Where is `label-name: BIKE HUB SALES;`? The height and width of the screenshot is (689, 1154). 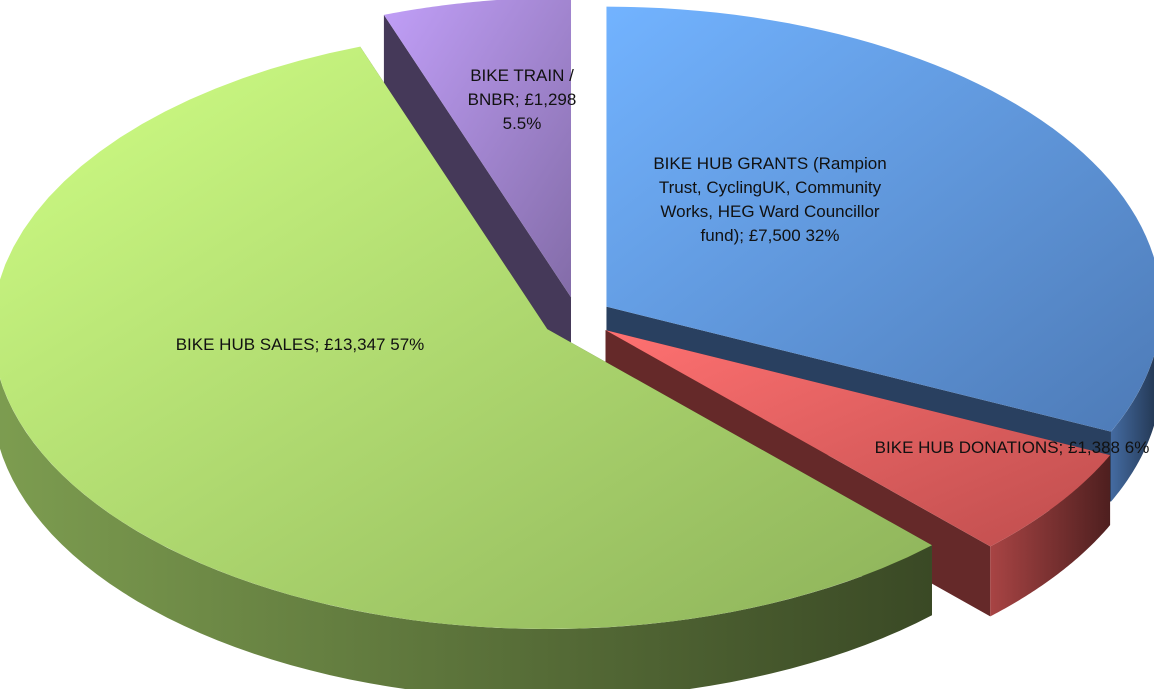 label-name: BIKE HUB SALES; is located at coordinates (247, 344).